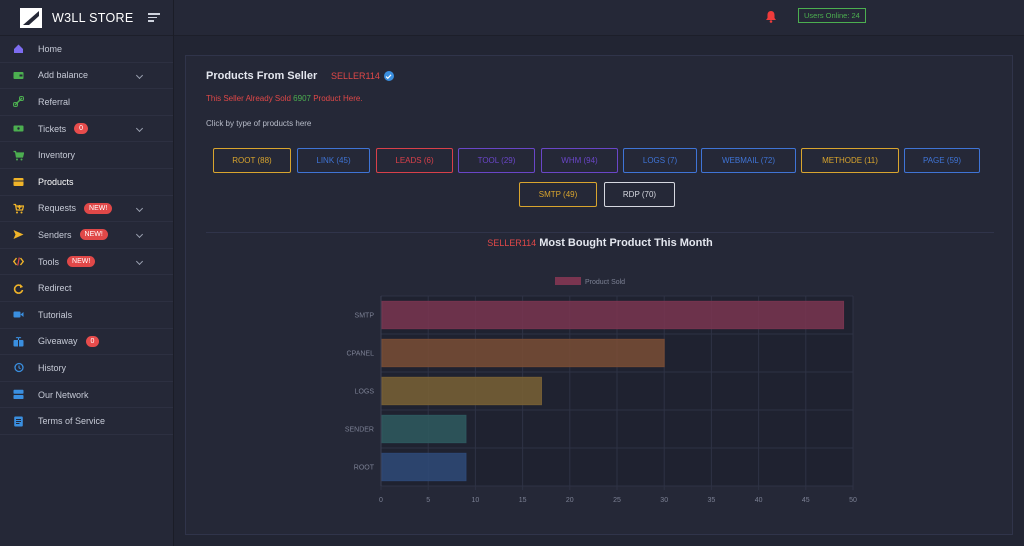 The image size is (1024, 546). What do you see at coordinates (18, 128) in the screenshot?
I see `ticket-icon` at bounding box center [18, 128].